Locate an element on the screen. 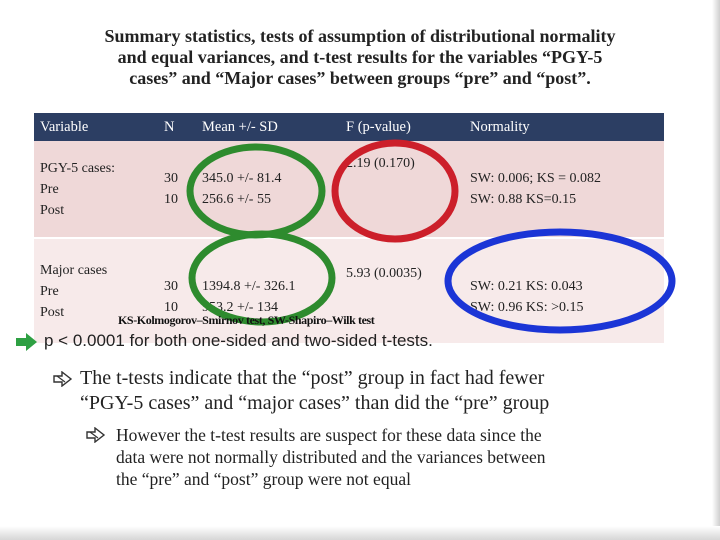 This screenshot has height=540, width=720. normality-pre: SW: 0.006; KS = 0.082 is located at coordinates (536, 178).